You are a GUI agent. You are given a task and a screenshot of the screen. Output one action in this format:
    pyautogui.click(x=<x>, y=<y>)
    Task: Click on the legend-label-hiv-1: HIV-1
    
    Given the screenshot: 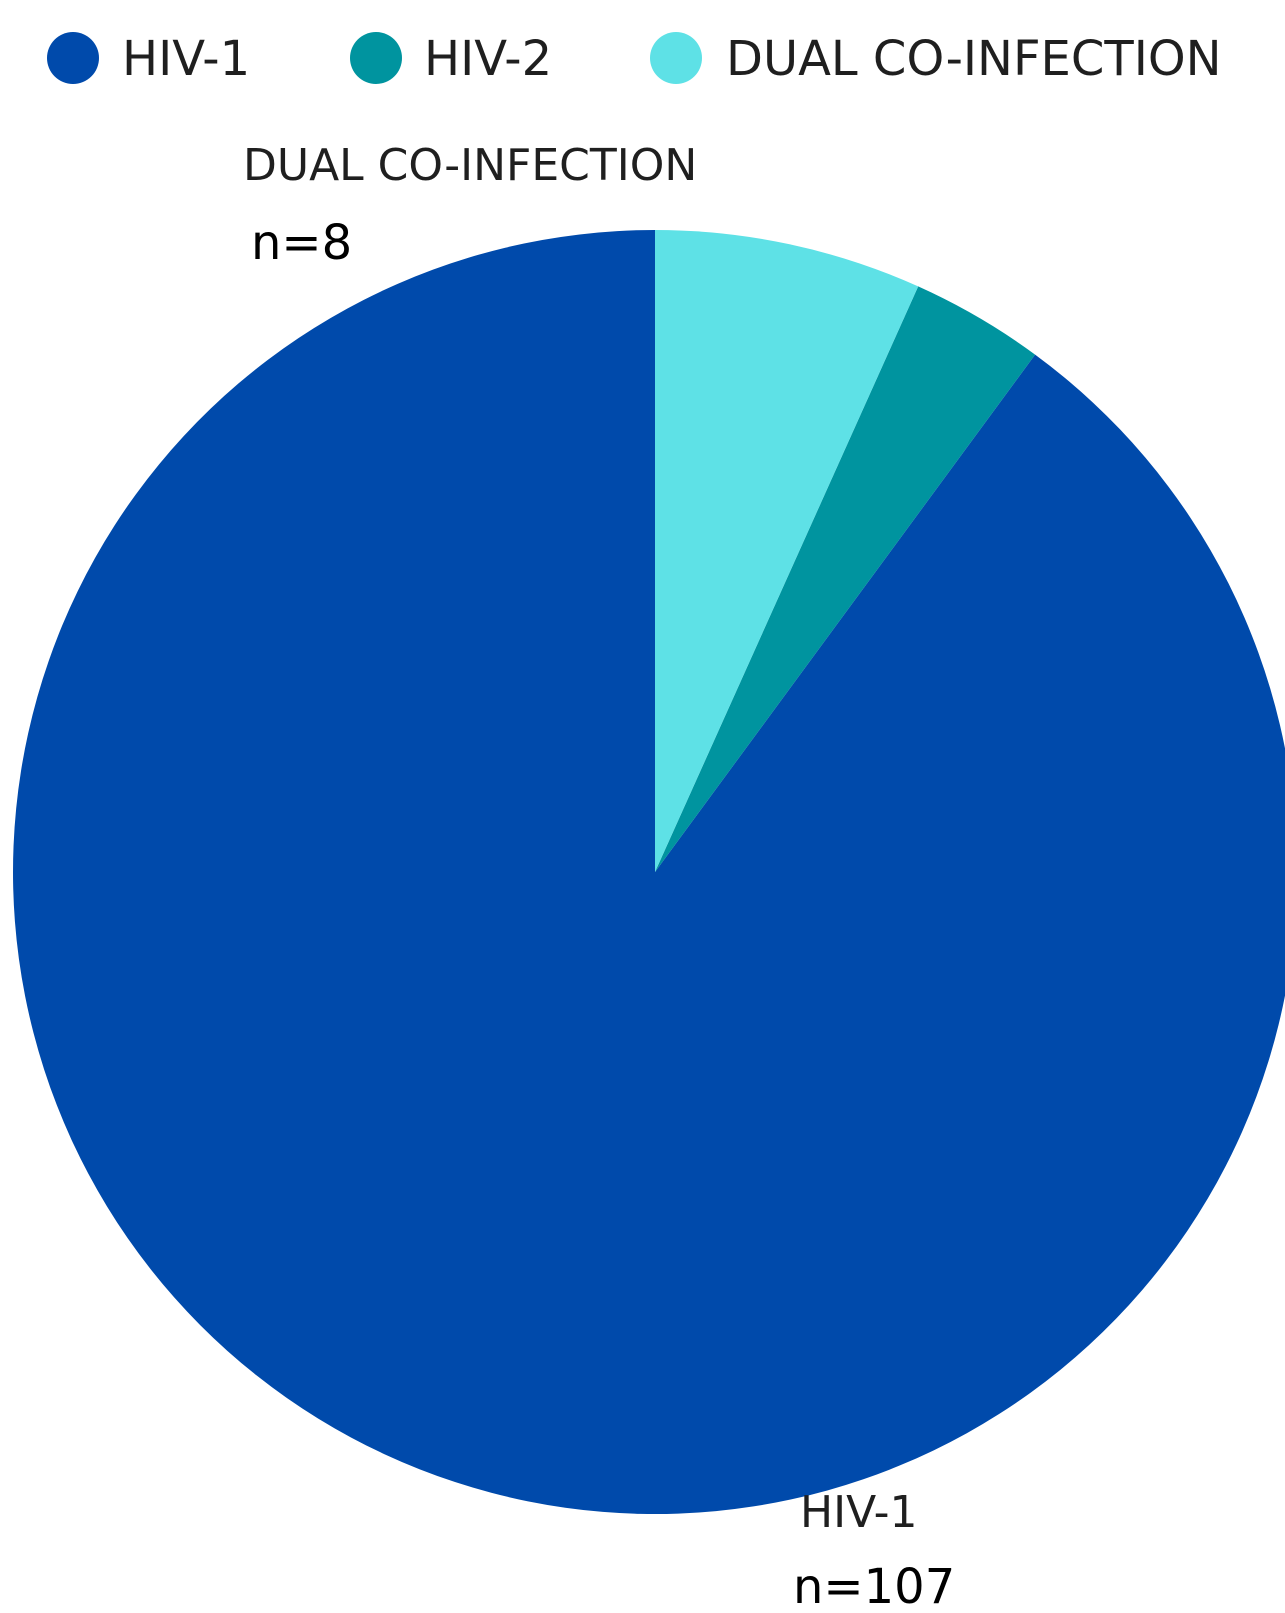 What is the action you would take?
    pyautogui.click(x=186, y=59)
    